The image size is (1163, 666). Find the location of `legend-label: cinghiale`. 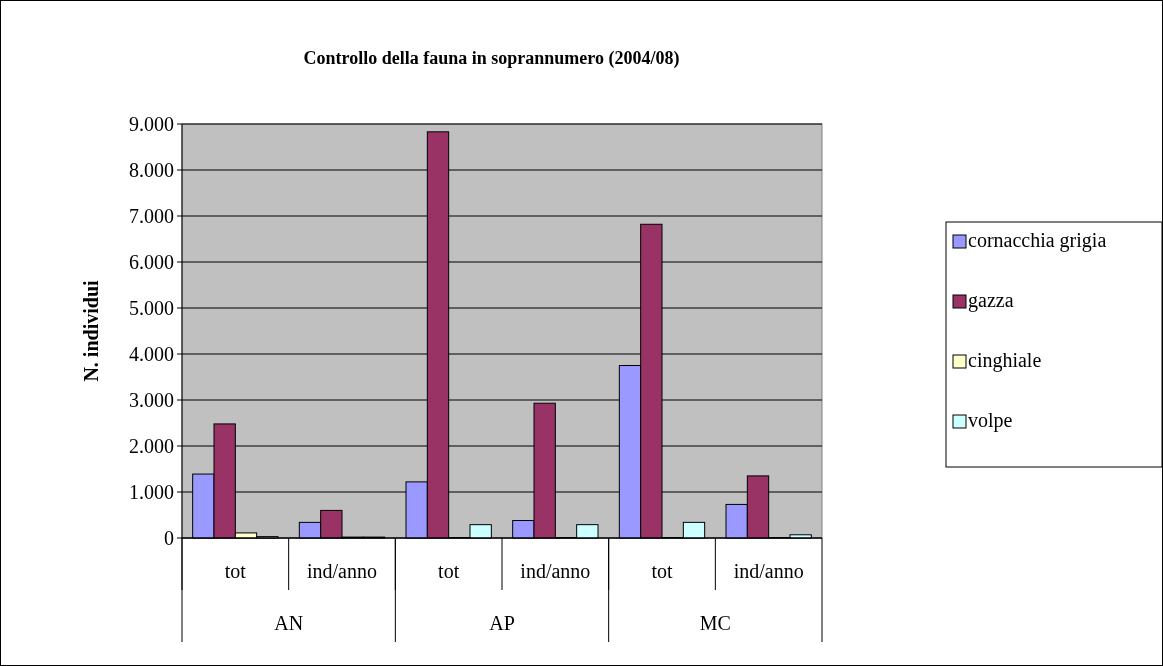

legend-label: cinghiale is located at coordinates (1005, 360).